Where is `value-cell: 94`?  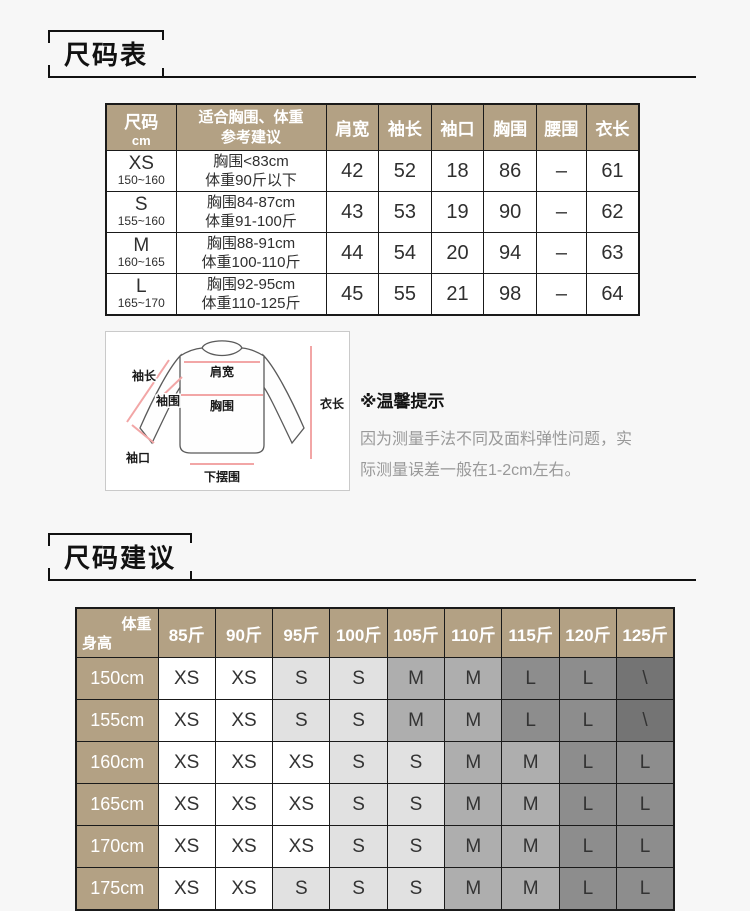
value-cell: 94 is located at coordinates (510, 253).